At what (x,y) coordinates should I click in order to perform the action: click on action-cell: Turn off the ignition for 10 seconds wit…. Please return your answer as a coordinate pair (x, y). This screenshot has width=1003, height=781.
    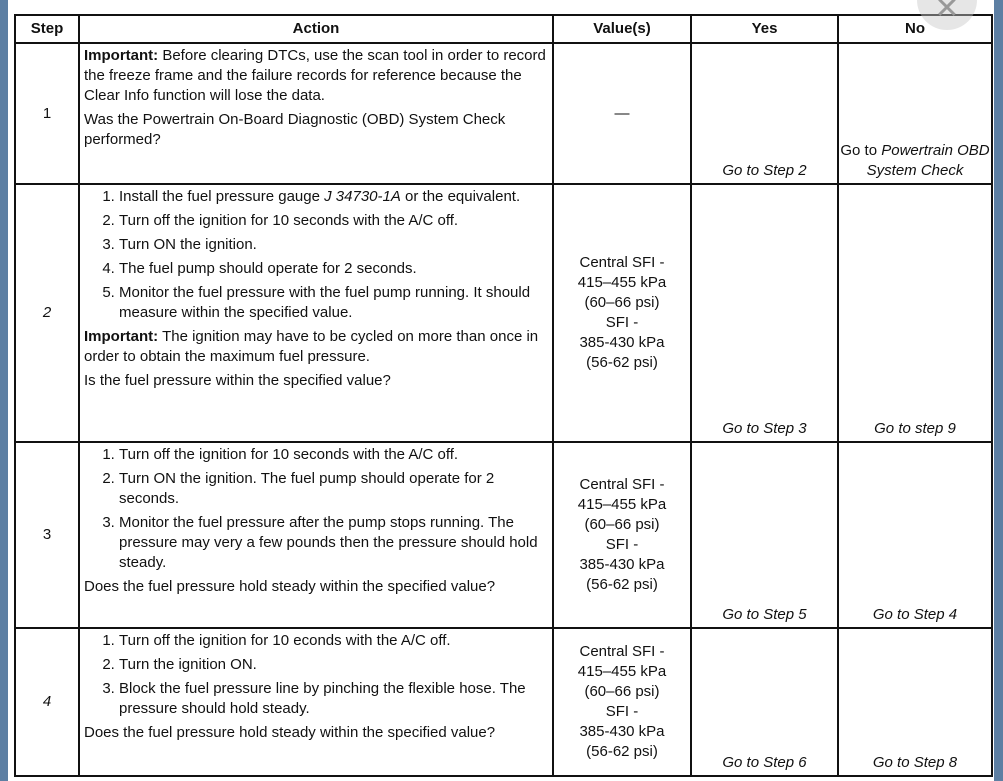
    Looking at the image, I should click on (316, 535).